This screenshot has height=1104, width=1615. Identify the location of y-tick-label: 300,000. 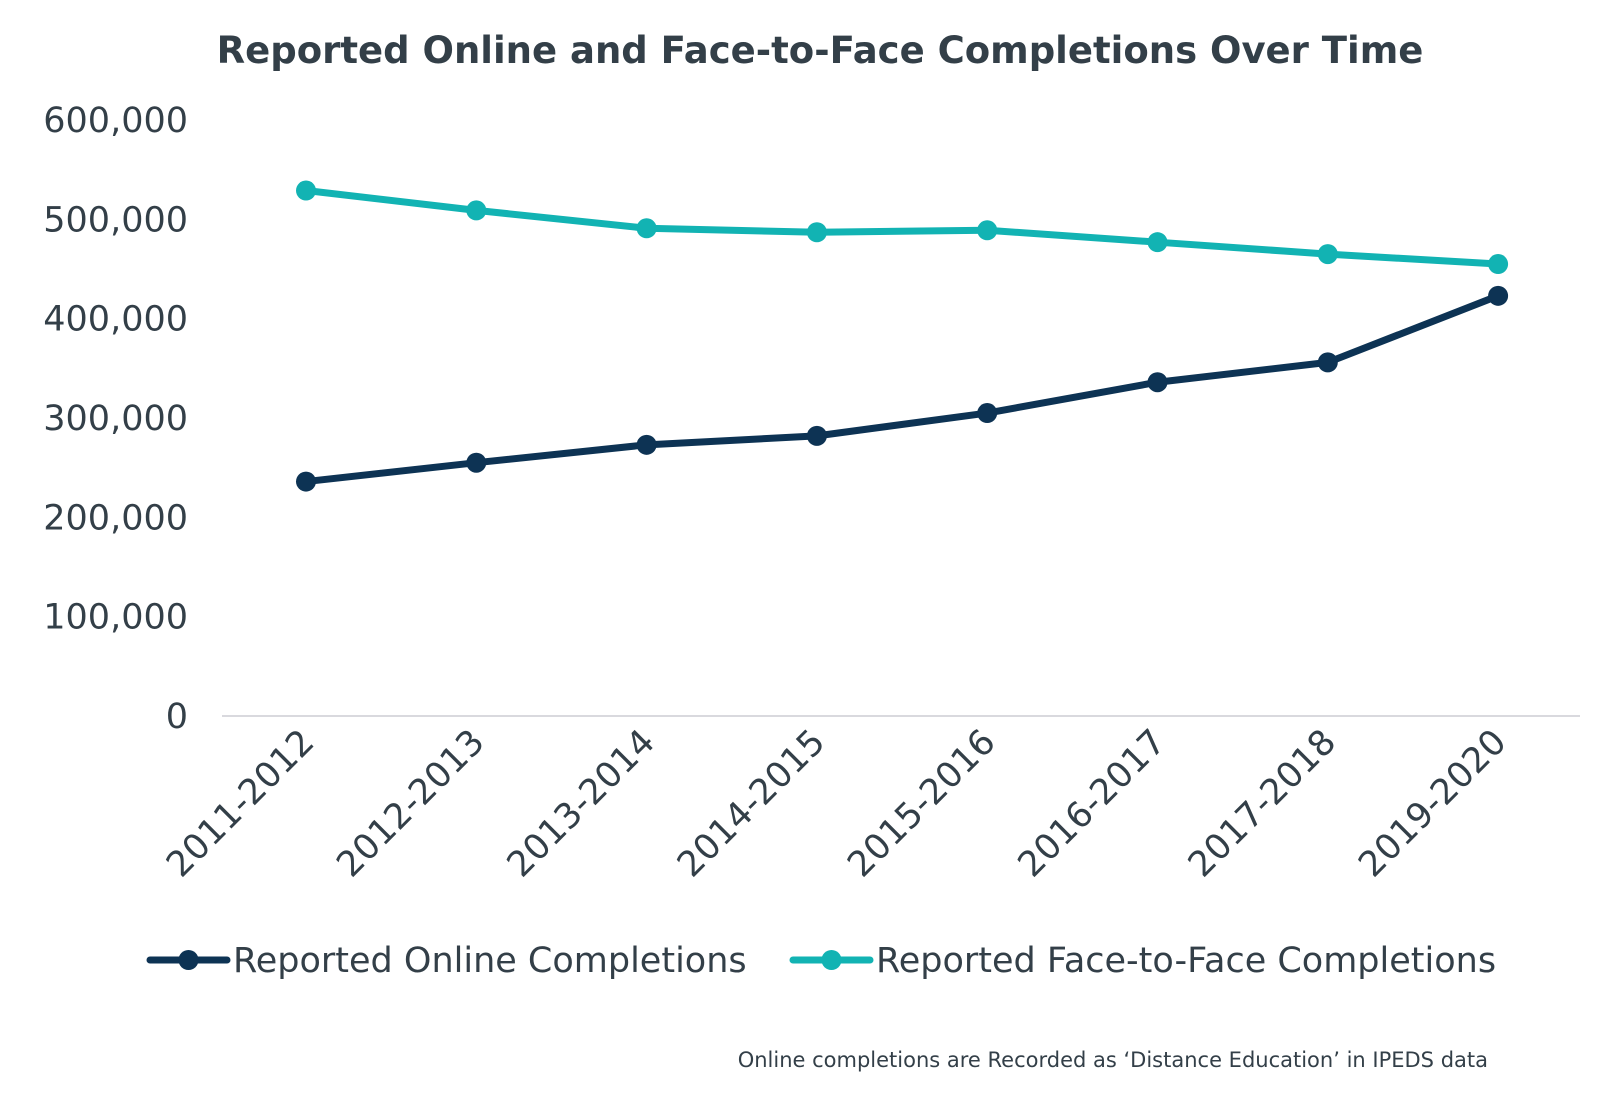
(115, 419).